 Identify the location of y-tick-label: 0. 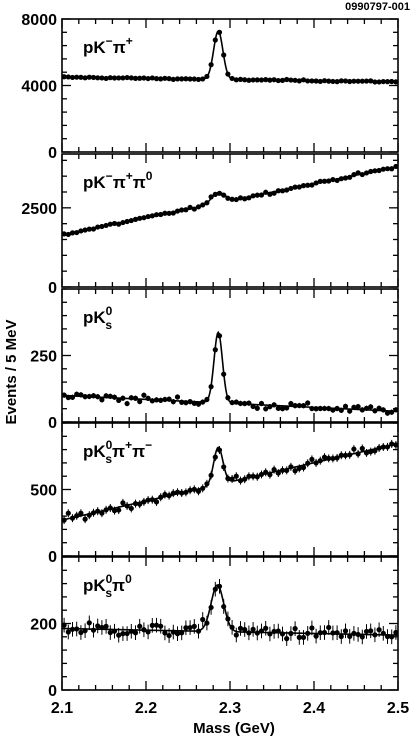
(52, 691).